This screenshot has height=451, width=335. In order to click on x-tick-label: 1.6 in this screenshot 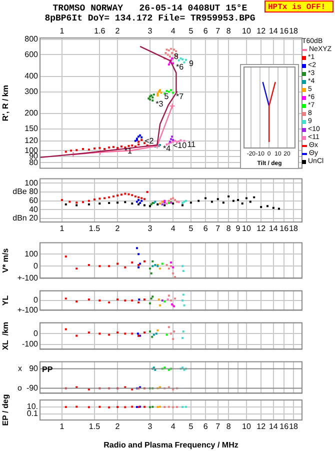, I will do `click(100, 31)`.